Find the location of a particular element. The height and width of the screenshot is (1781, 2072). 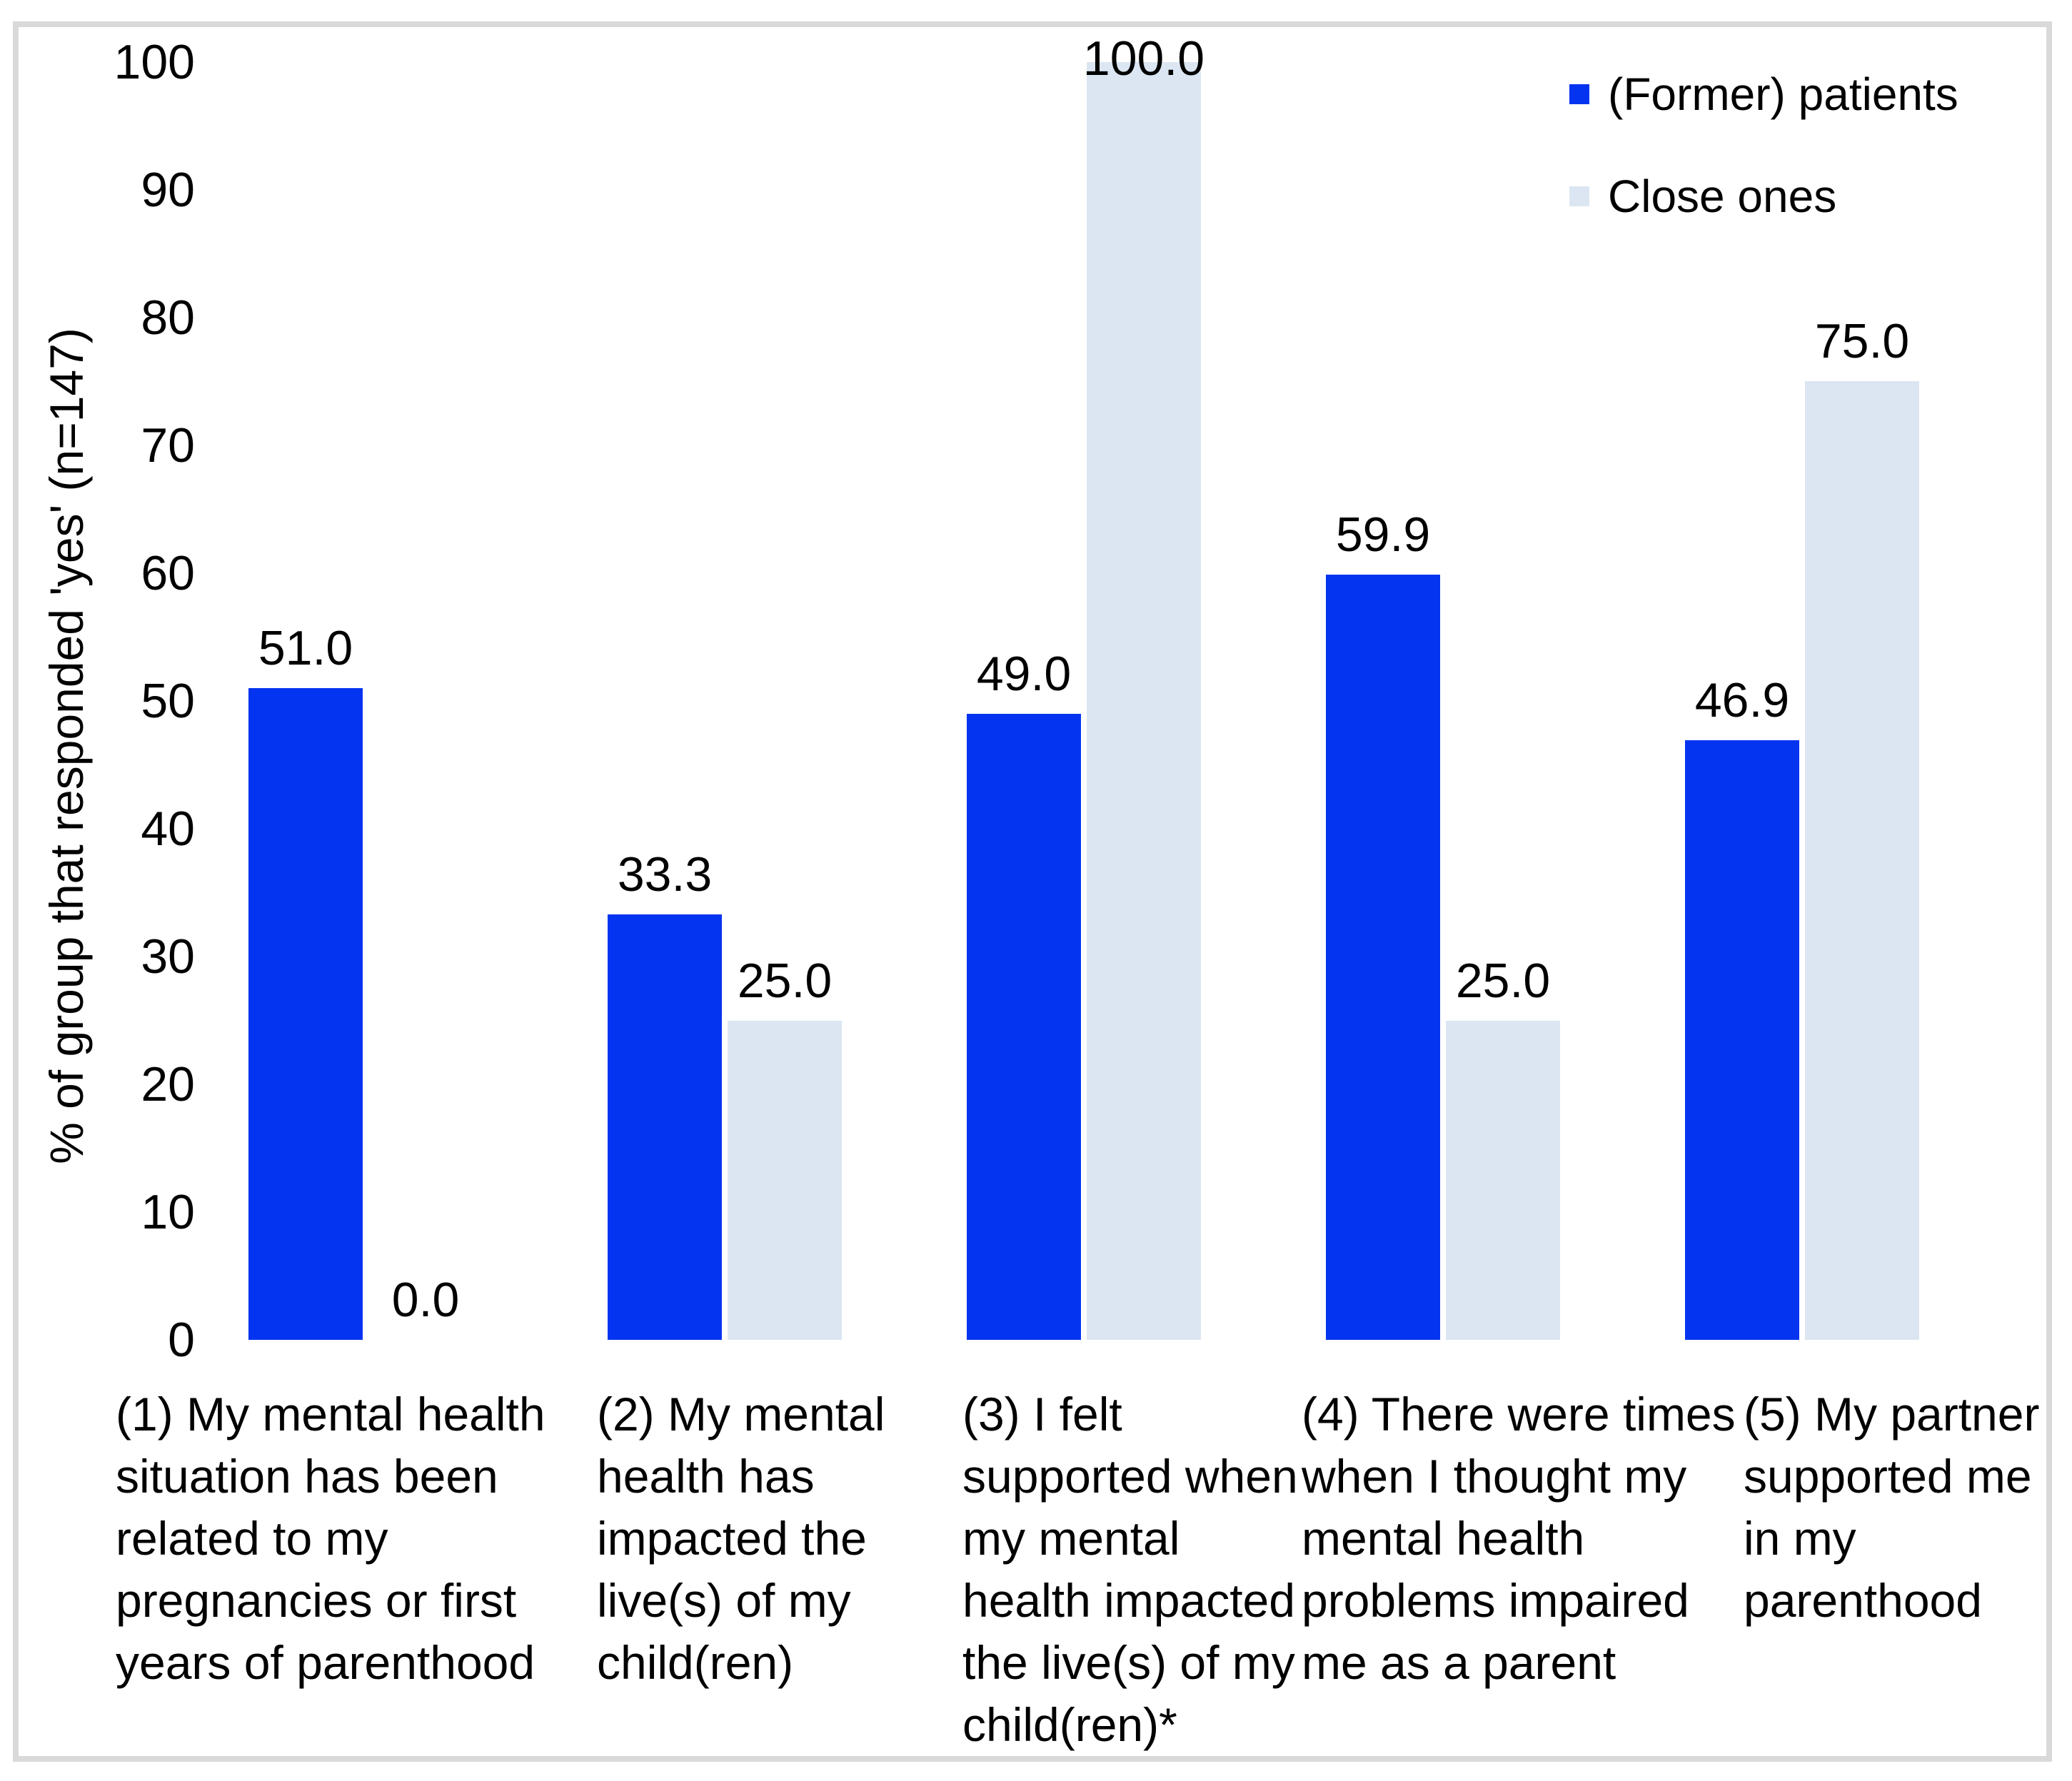

y-tick-label: 70 is located at coordinates (168, 445).